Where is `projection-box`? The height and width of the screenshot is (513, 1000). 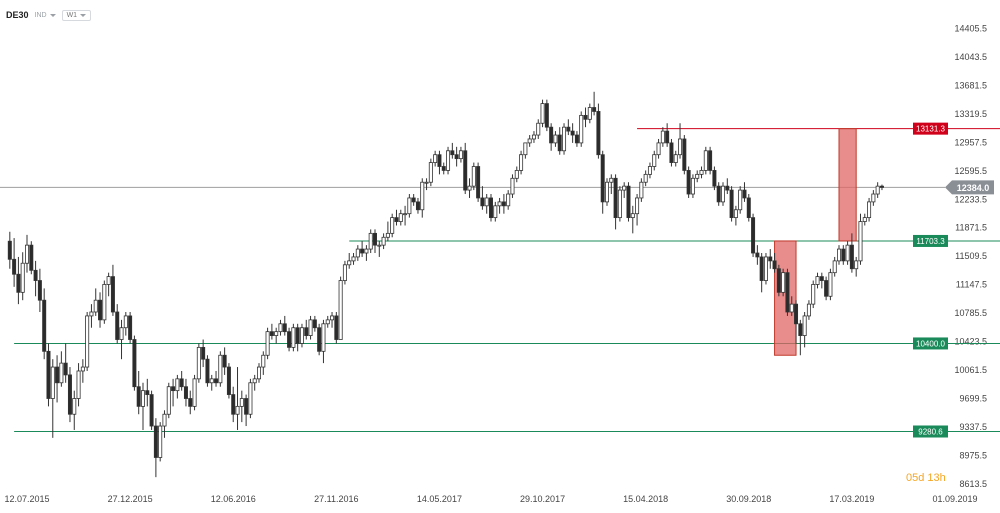
projection-box is located at coordinates (785, 298).